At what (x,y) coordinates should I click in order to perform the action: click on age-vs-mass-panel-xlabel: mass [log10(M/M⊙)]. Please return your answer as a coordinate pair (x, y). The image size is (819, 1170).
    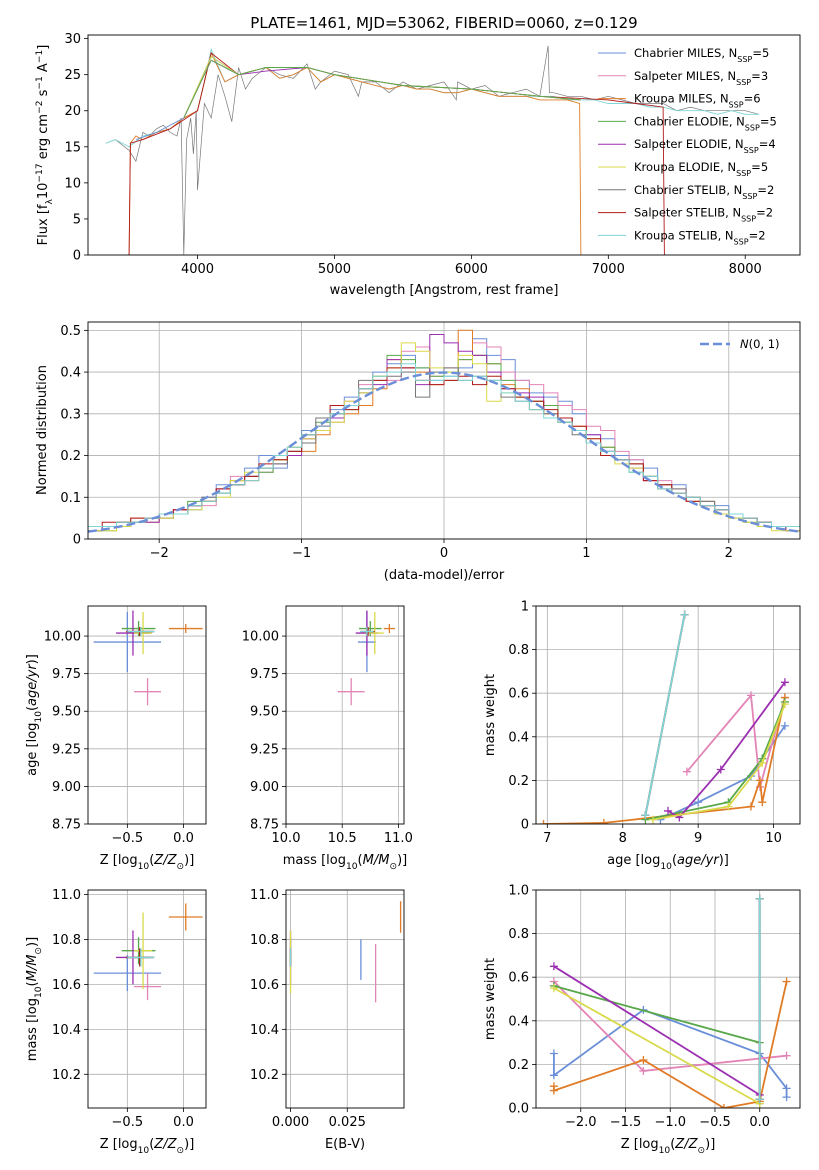
    Looking at the image, I should click on (345, 862).